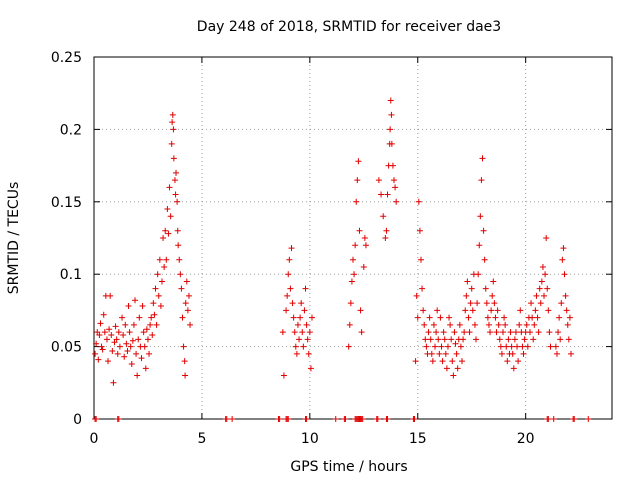 Image resolution: width=640 pixels, height=480 pixels. What do you see at coordinates (526, 439) in the screenshot?
I see `x-tick-label: 20` at bounding box center [526, 439].